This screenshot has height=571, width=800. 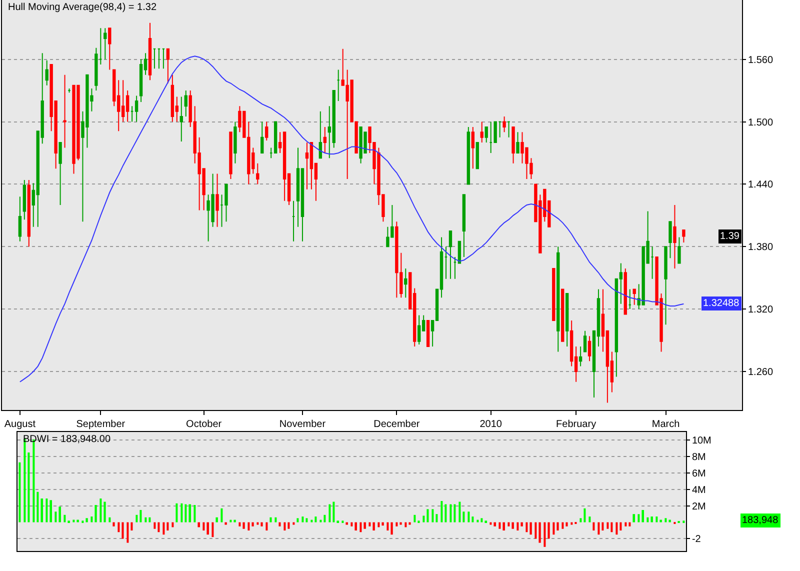 What do you see at coordinates (101, 424) in the screenshot?
I see `x-tick-label: September` at bounding box center [101, 424].